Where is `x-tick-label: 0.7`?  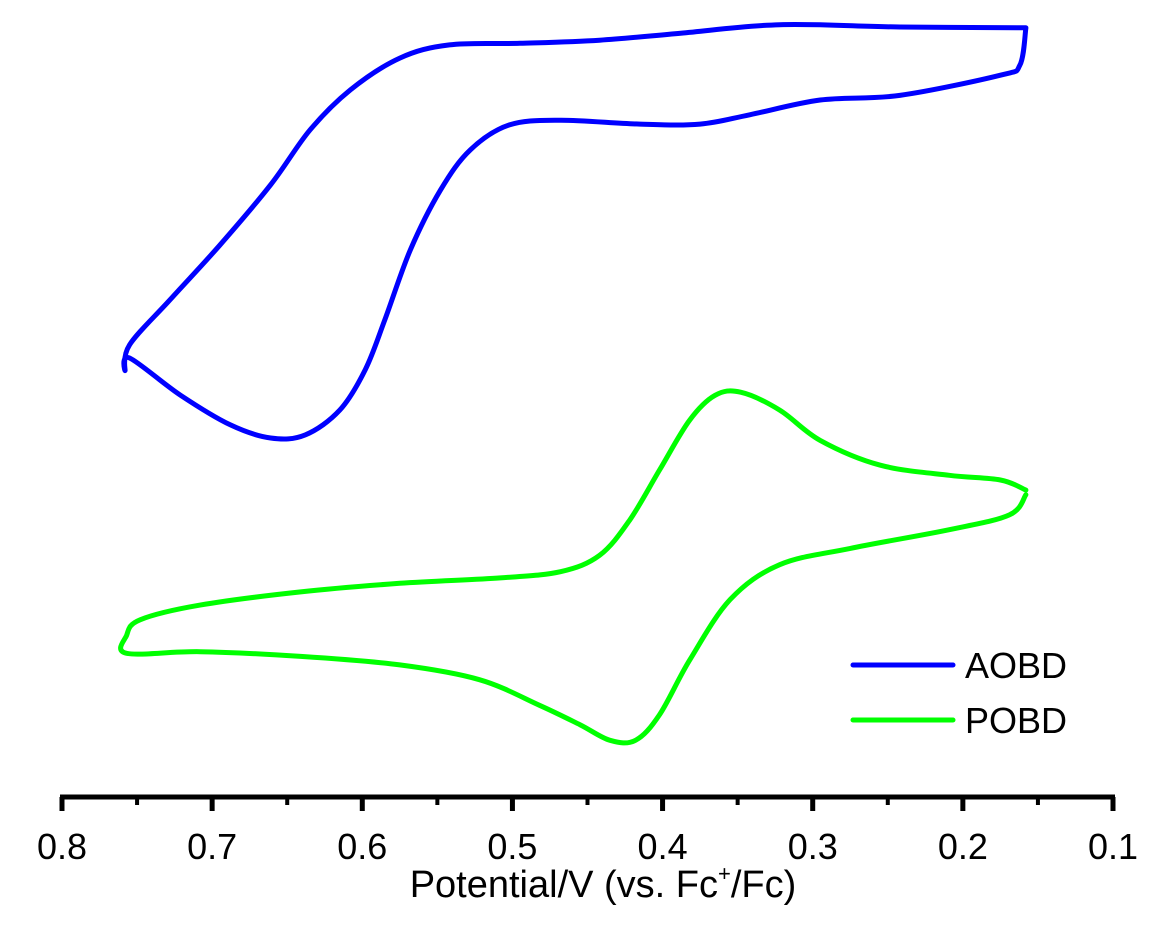
x-tick-label: 0.7 is located at coordinates (212, 846).